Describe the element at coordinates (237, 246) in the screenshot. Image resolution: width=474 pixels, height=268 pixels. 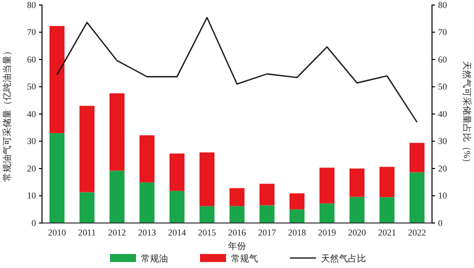
I see `x-axis-title: 年份` at that location.